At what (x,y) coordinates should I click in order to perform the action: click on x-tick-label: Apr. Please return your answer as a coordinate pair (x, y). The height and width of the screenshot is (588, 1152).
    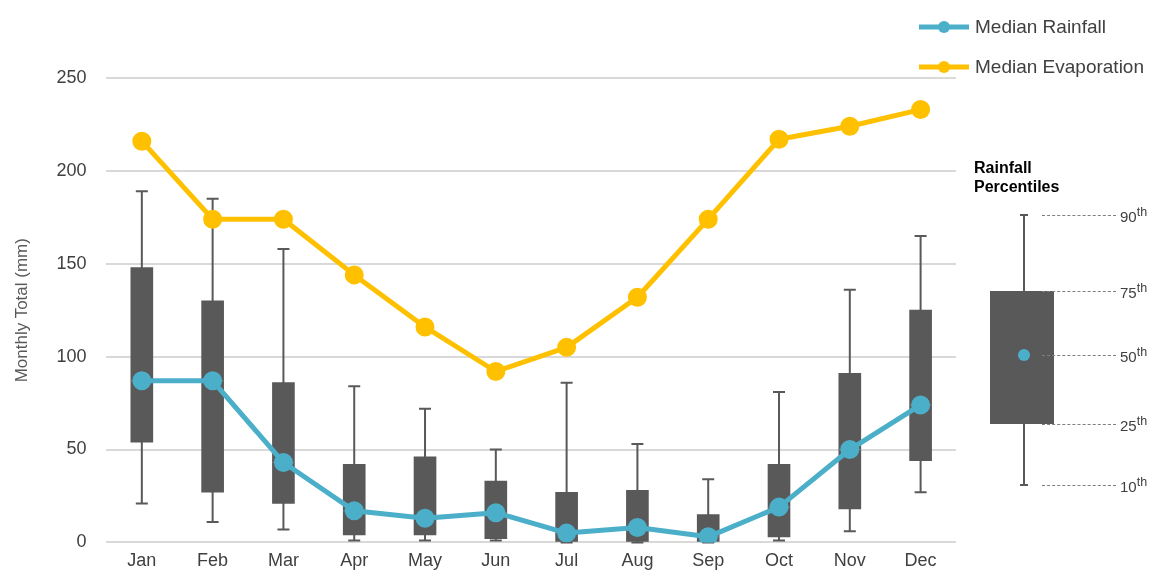
    Looking at the image, I should click on (354, 560).